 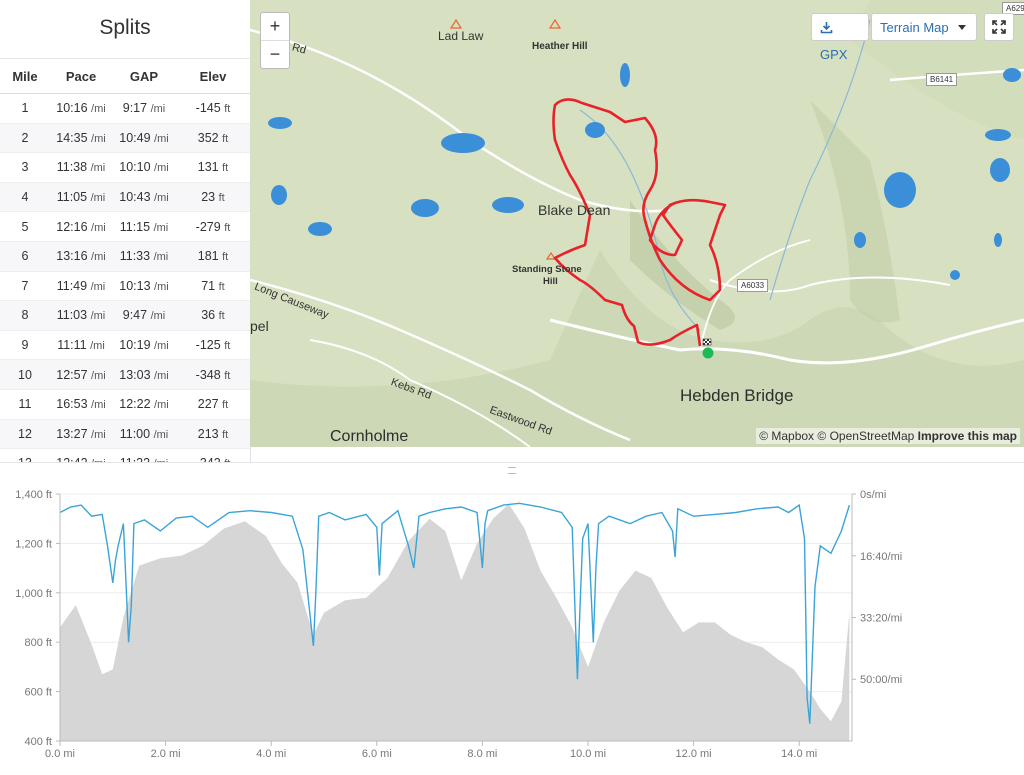 I want to click on split-row: 10 12:57 /mi 13:03 /mi -348 ft, so click(x=125, y=374).